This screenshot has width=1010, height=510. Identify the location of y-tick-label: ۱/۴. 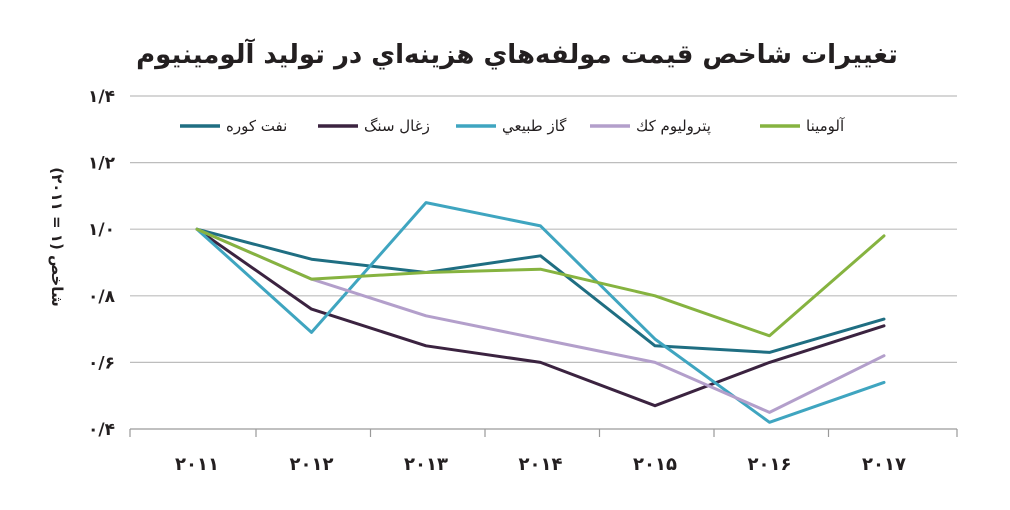
(101, 97).